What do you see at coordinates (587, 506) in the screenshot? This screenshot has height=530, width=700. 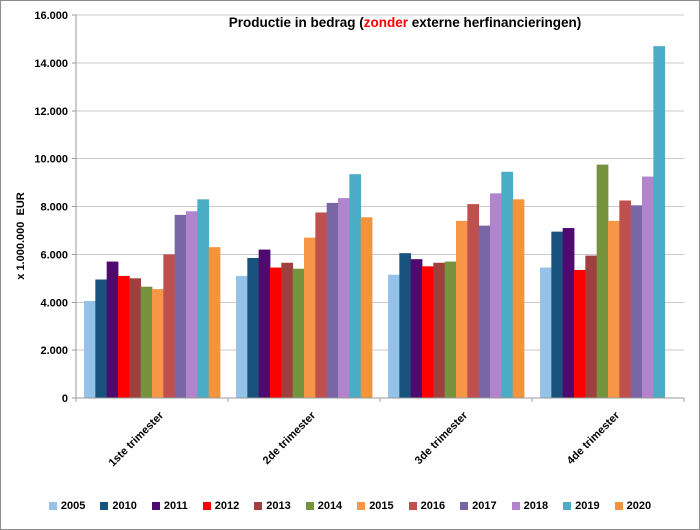 I see `legend-label-2019: 2019` at bounding box center [587, 506].